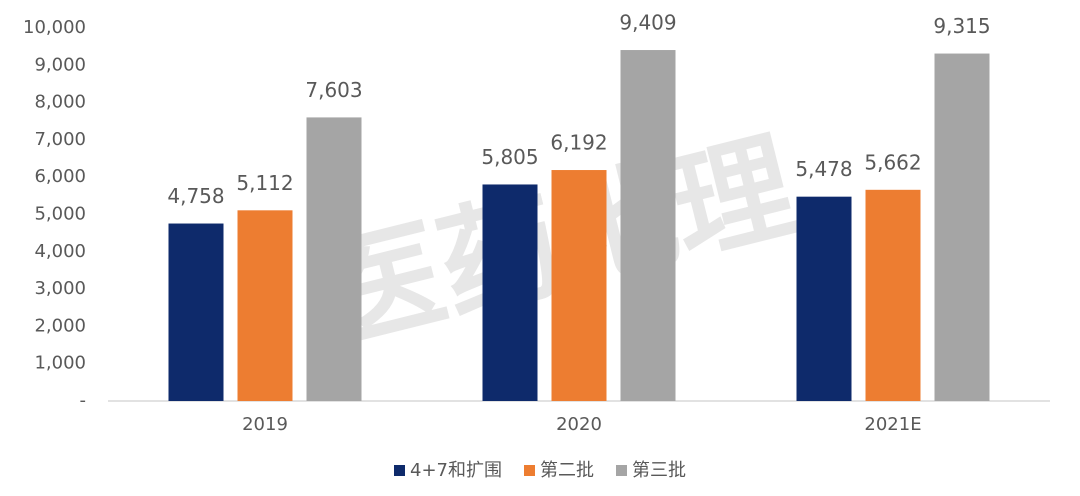  I want to click on x-tick-label: 2021E, so click(892, 424).